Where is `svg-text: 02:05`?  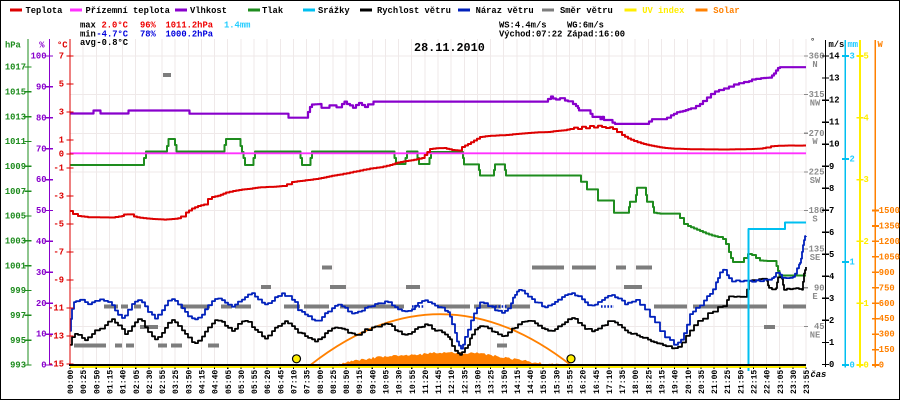 svg-text: 02:05 is located at coordinates (137, 382).